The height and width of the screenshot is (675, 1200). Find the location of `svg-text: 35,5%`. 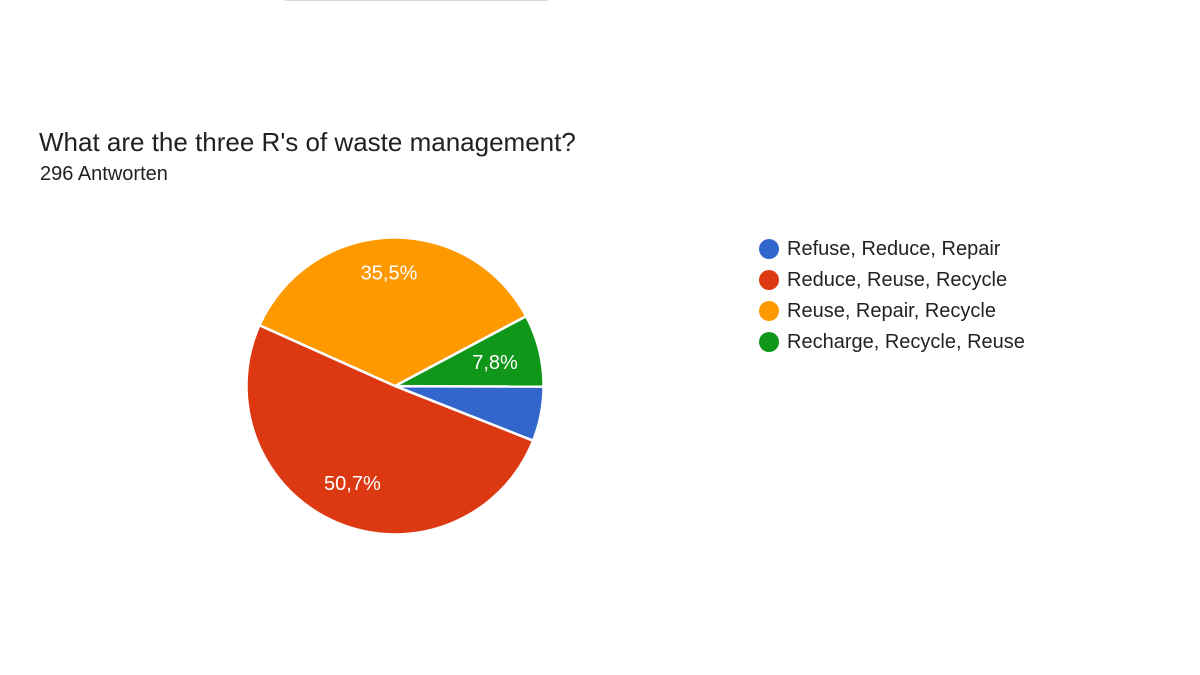

svg-text: 35,5% is located at coordinates (389, 274).